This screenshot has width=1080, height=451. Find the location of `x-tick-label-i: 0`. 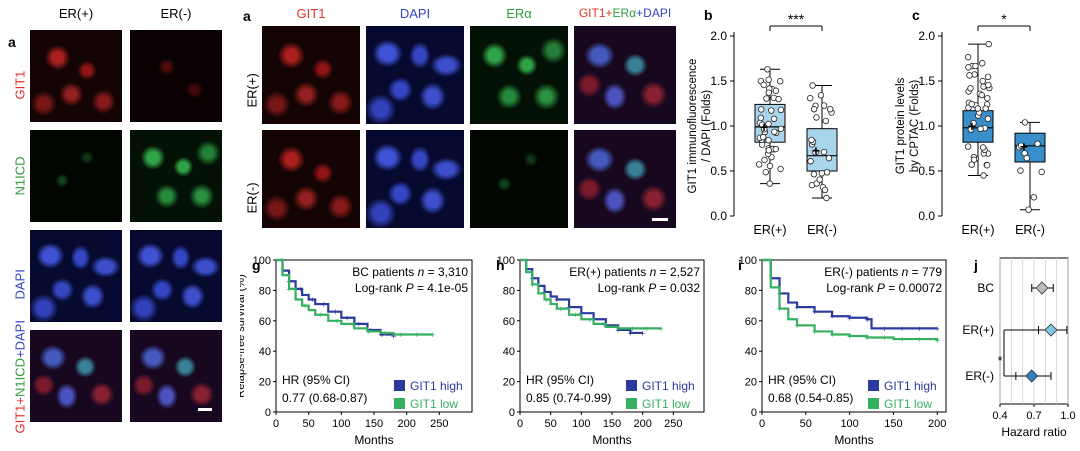

x-tick-label-i: 0 is located at coordinates (762, 424).